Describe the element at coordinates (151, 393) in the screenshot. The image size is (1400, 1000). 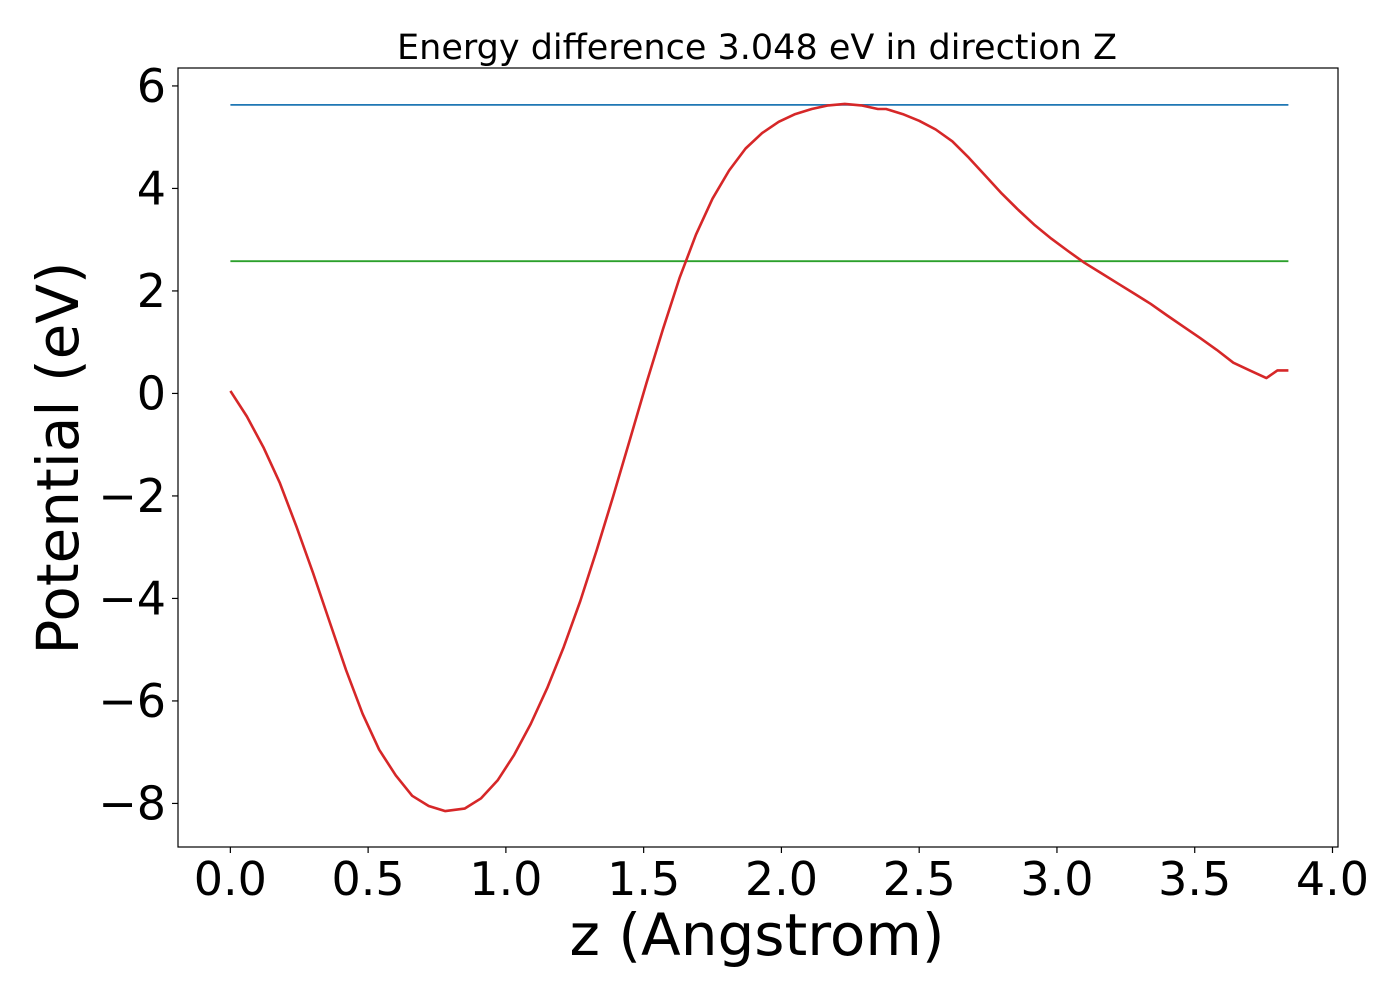
I see `y-tick-label: 0` at that location.